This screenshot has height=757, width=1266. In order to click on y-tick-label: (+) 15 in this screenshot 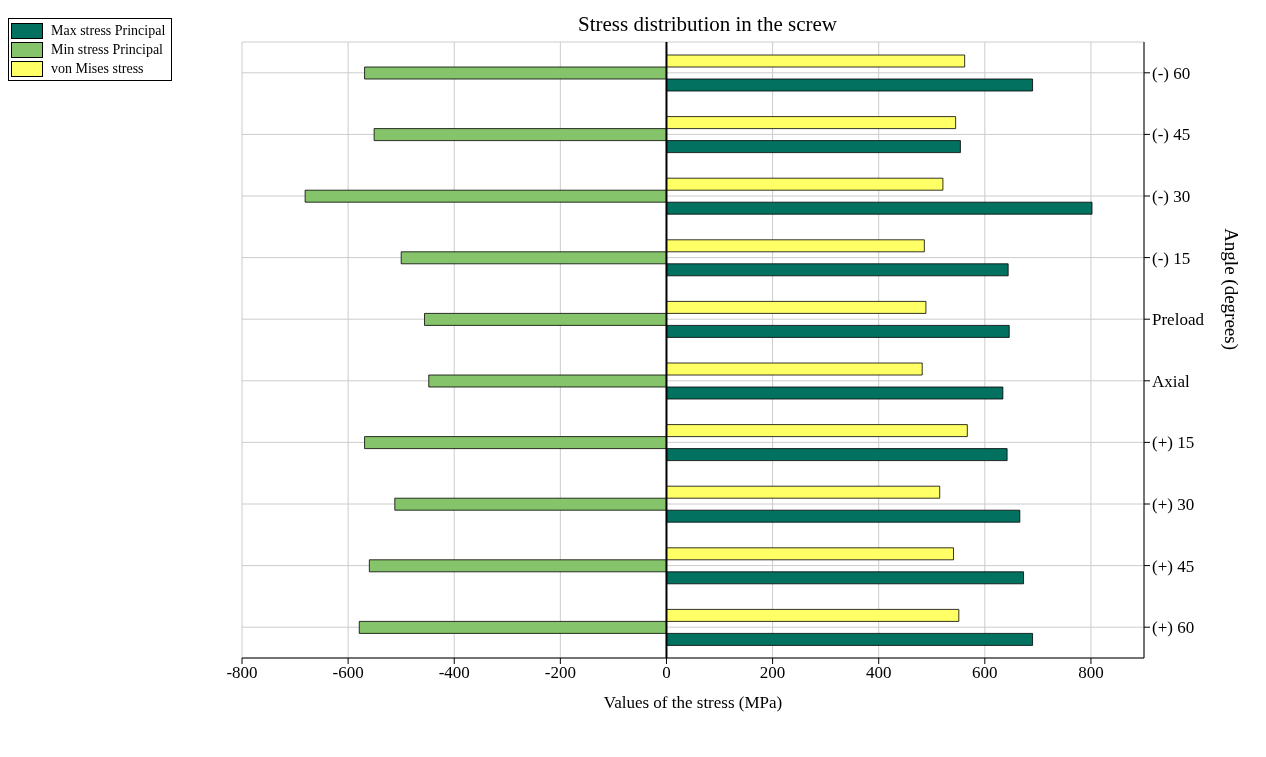, I will do `click(1173, 443)`.